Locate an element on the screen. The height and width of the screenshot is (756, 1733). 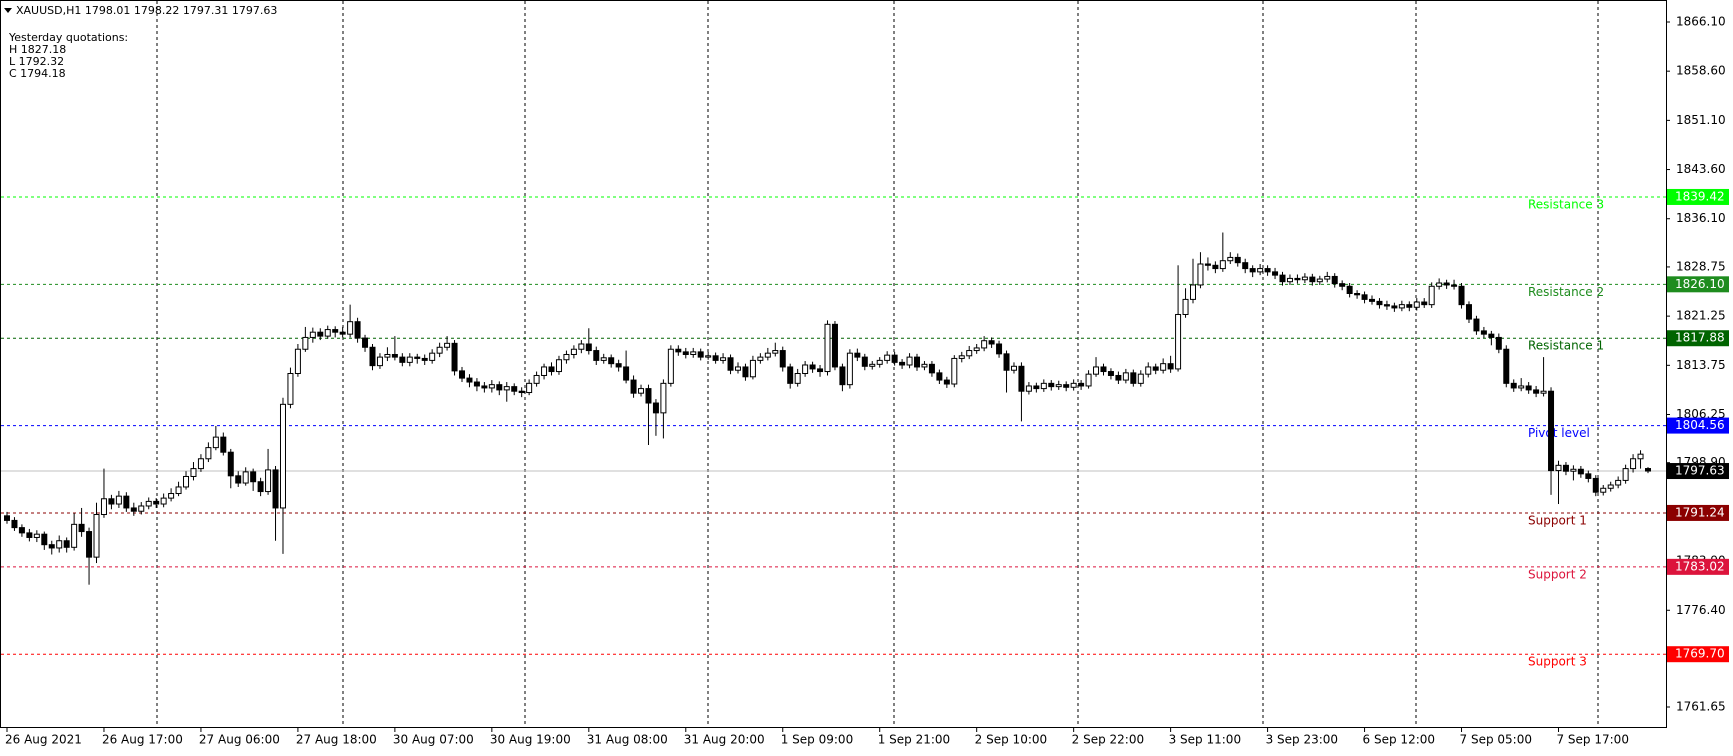
collapse-arrow is located at coordinates (8, 10).